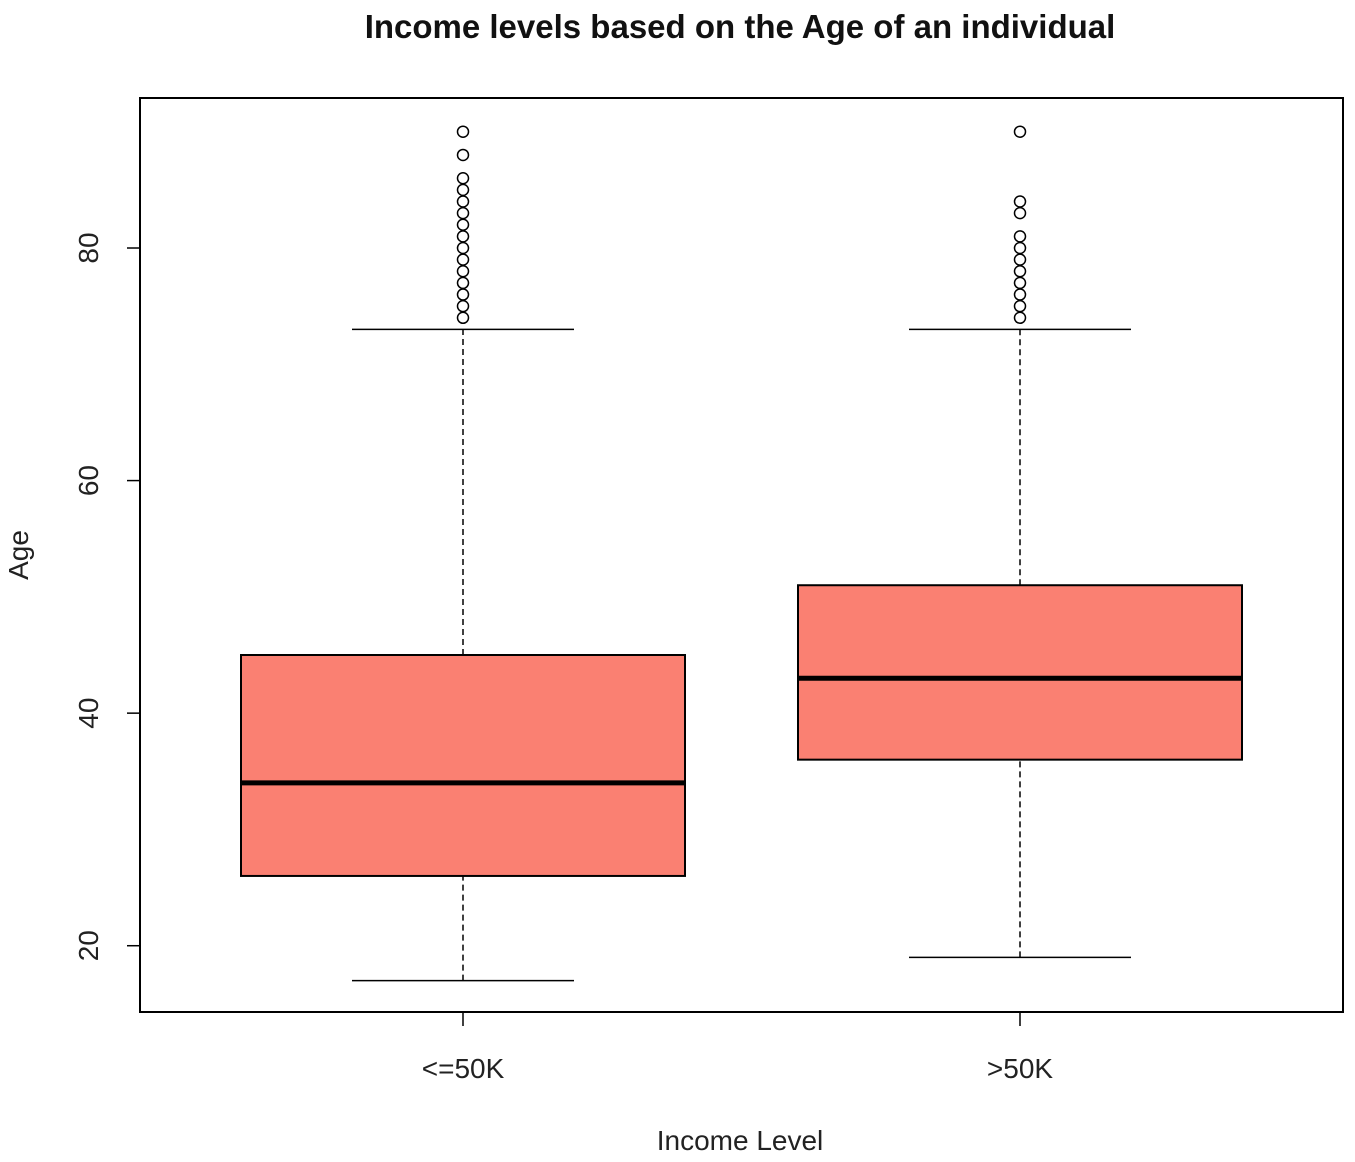  Describe the element at coordinates (88, 480) in the screenshot. I see `y-tick-label: 60` at that location.